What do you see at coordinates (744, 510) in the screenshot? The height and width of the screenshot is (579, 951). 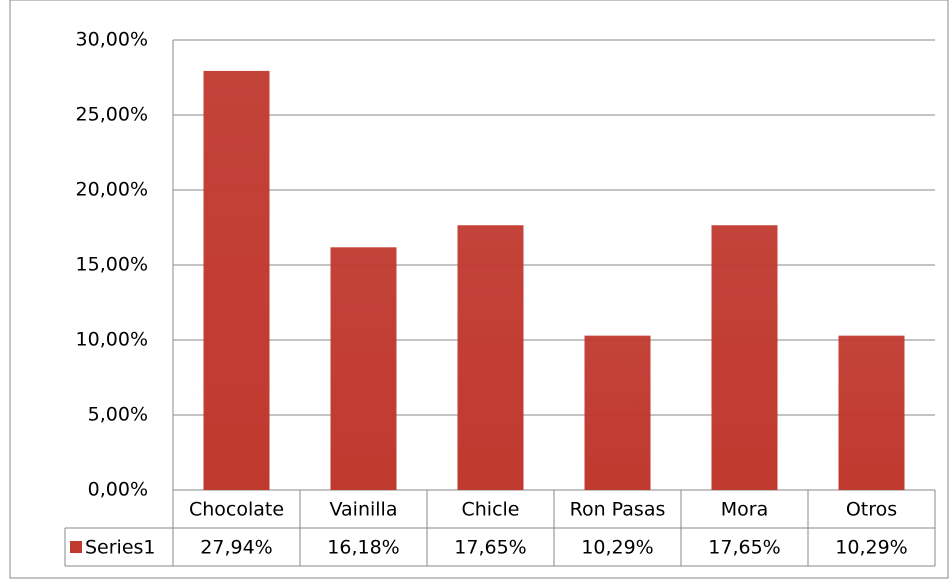 I see `x-tick-label: Mora` at bounding box center [744, 510].